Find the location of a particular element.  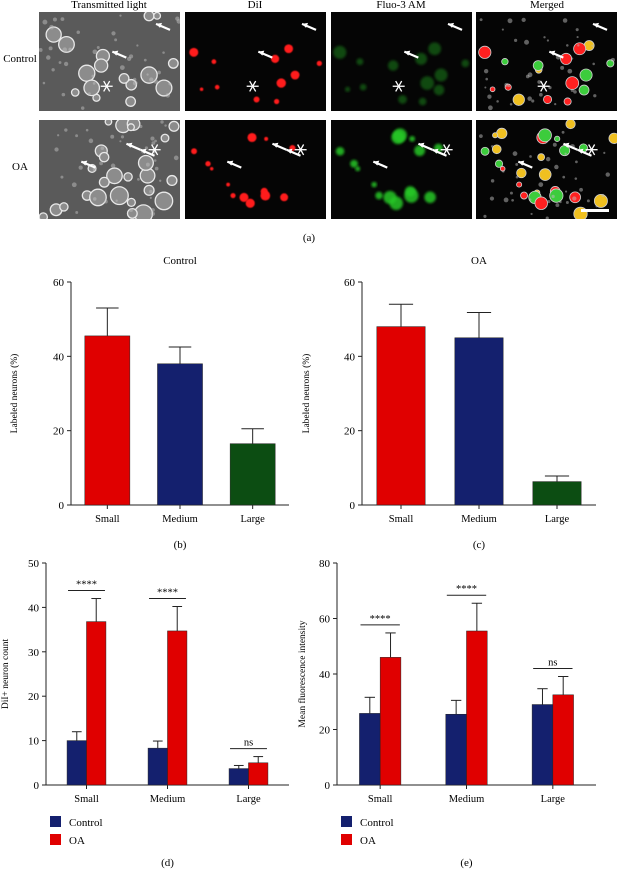

bar-large is located at coordinates (557, 493).